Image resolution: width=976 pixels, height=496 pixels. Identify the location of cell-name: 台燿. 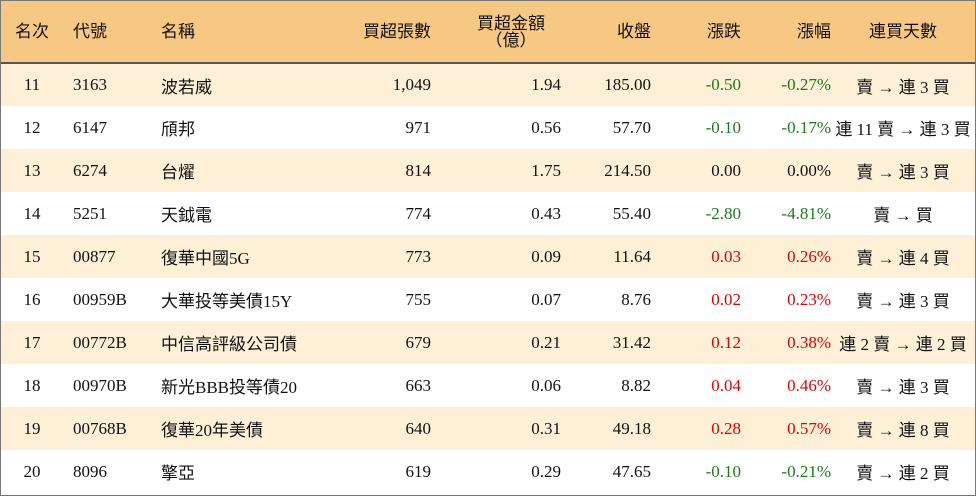
(178, 172).